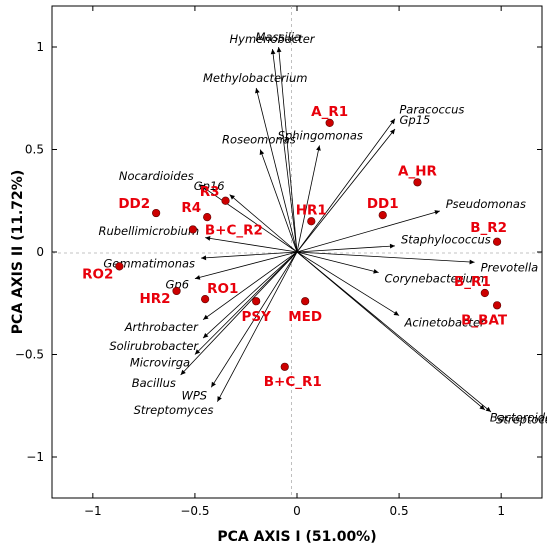 The width and height of the screenshot is (547, 550). I want to click on vector-head-bacillus, so click(183, 372).